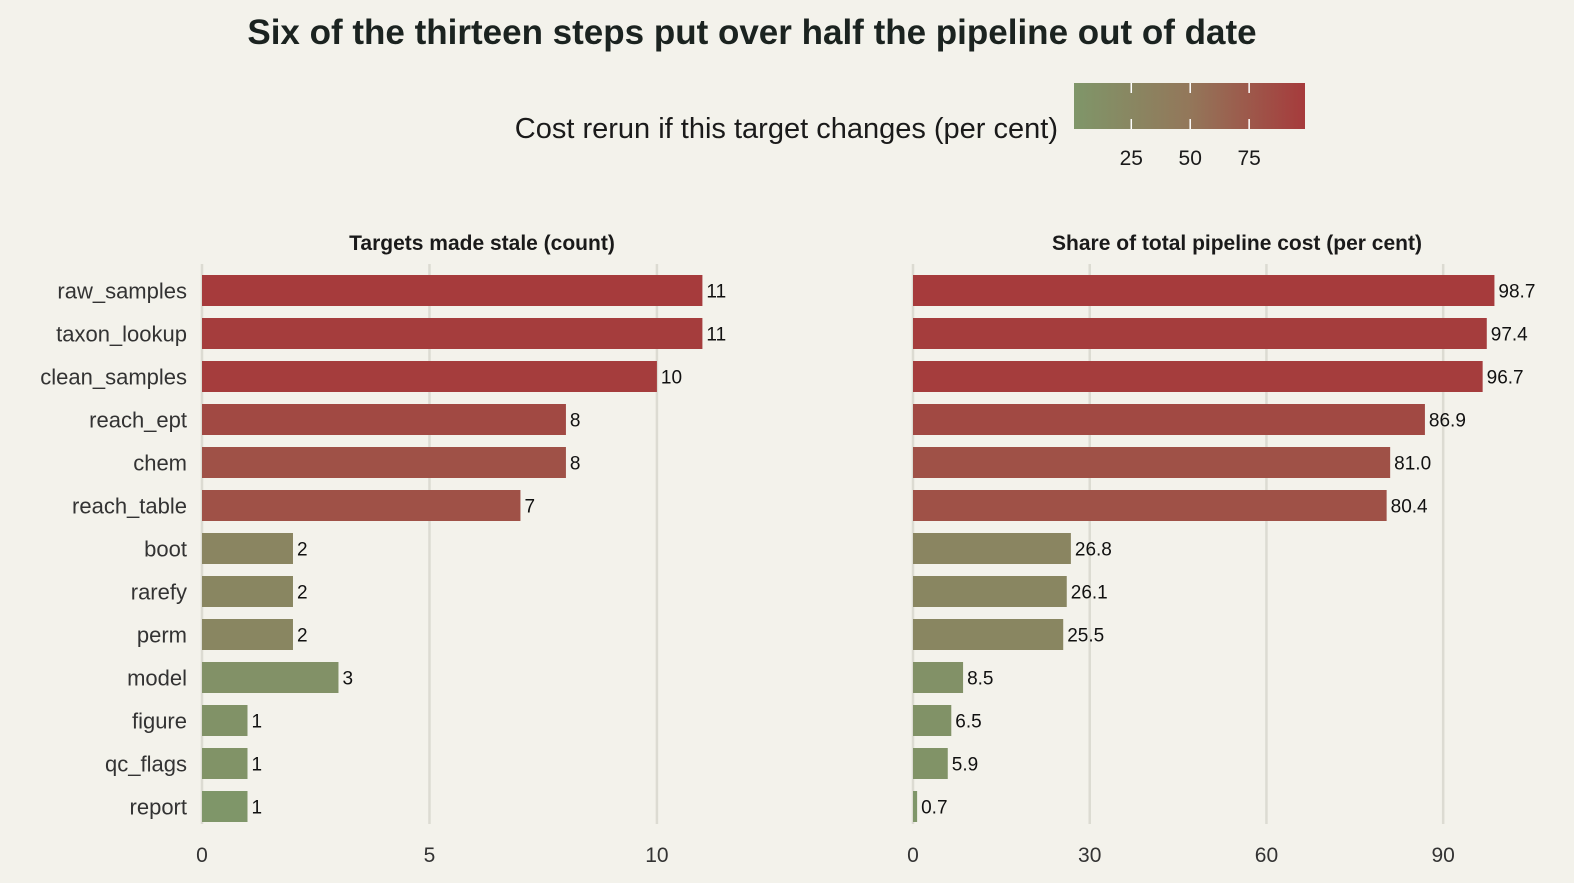 The image size is (1574, 883). Describe the element at coordinates (482, 243) in the screenshot. I see `panel-title-stale-count: Targets made stale (count)` at that location.